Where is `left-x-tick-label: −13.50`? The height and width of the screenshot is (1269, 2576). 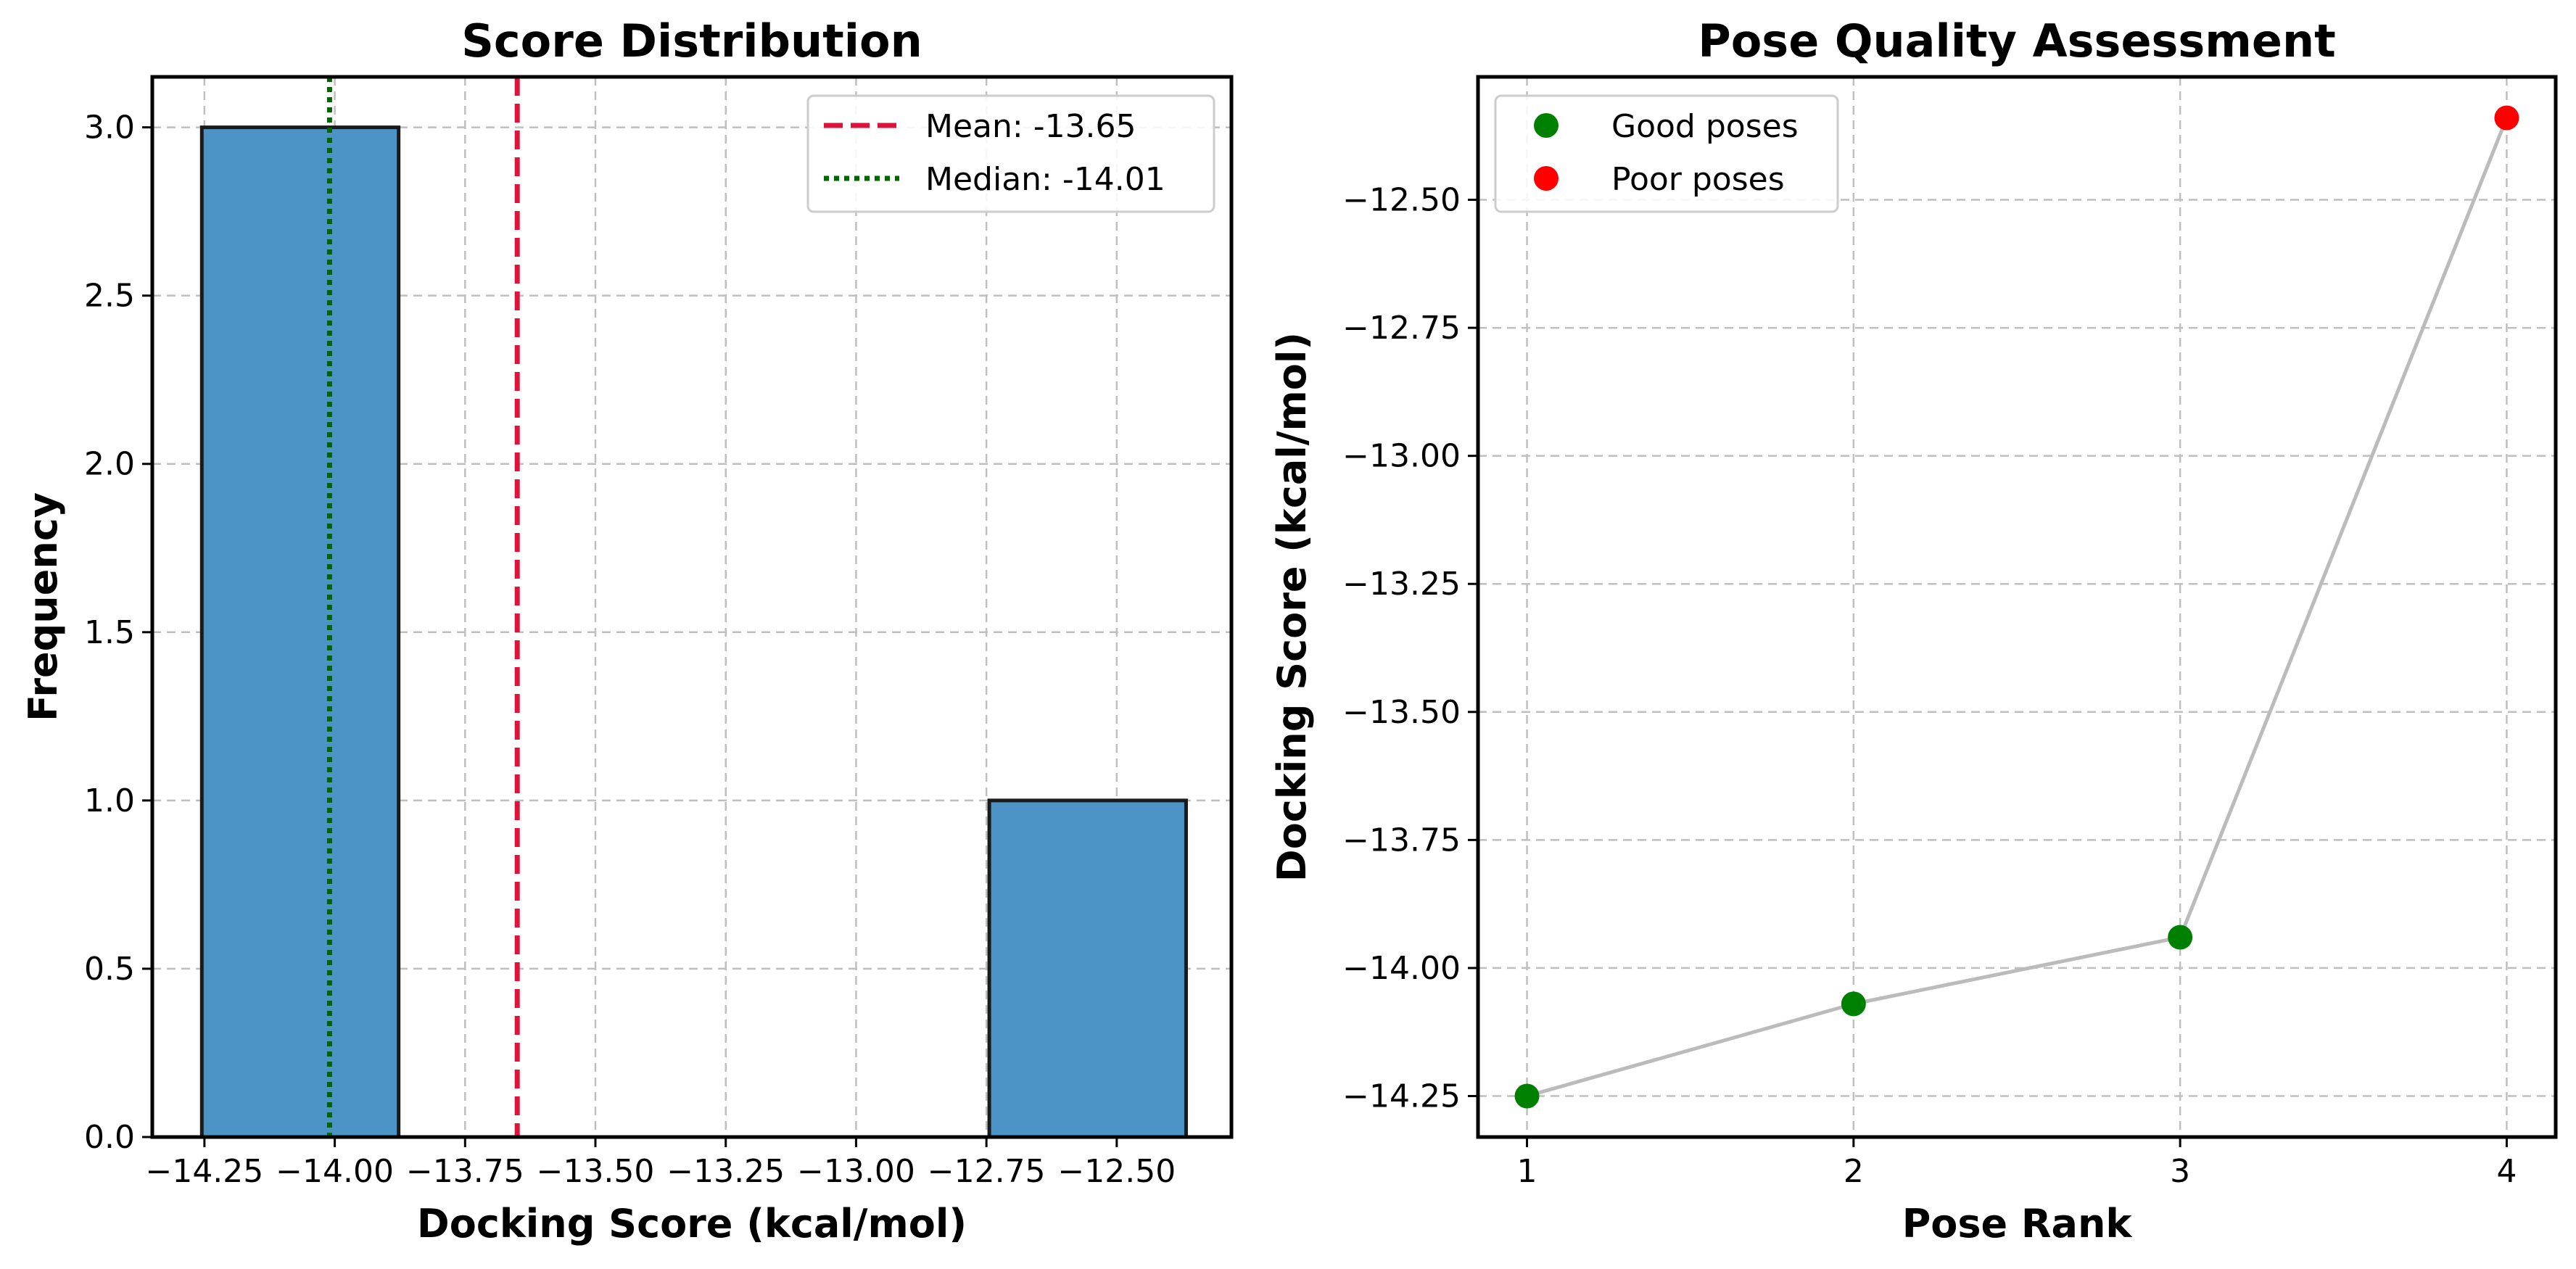
left-x-tick-label: −13.50 is located at coordinates (596, 1171).